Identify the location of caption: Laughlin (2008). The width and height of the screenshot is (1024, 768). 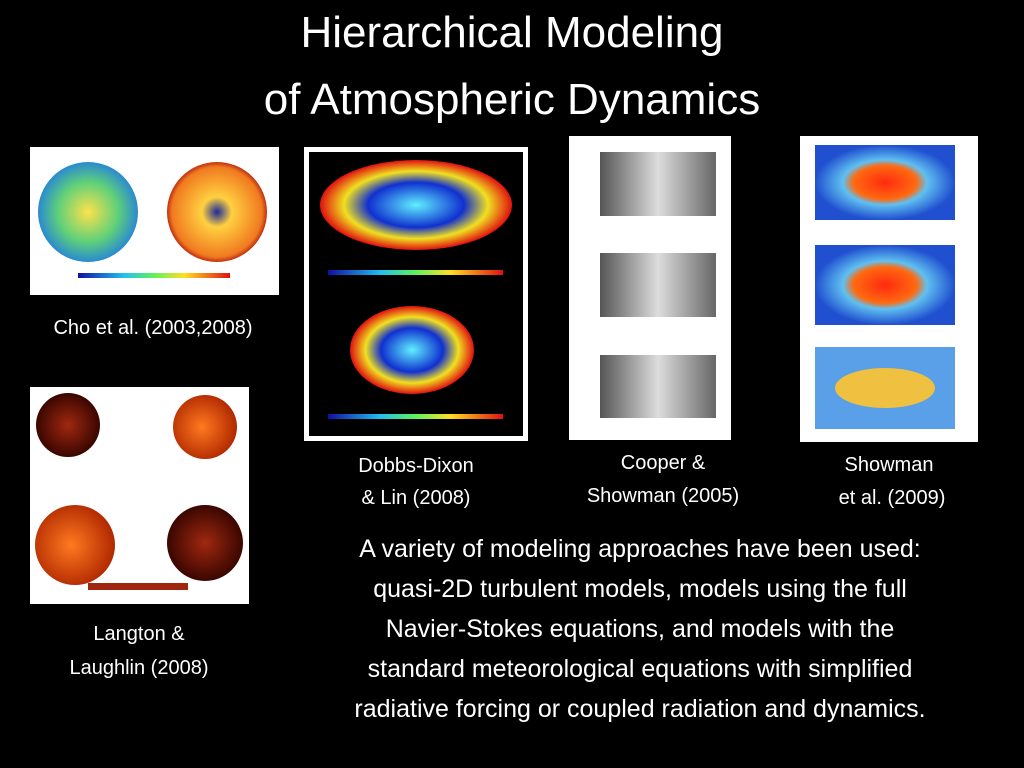
(139, 668).